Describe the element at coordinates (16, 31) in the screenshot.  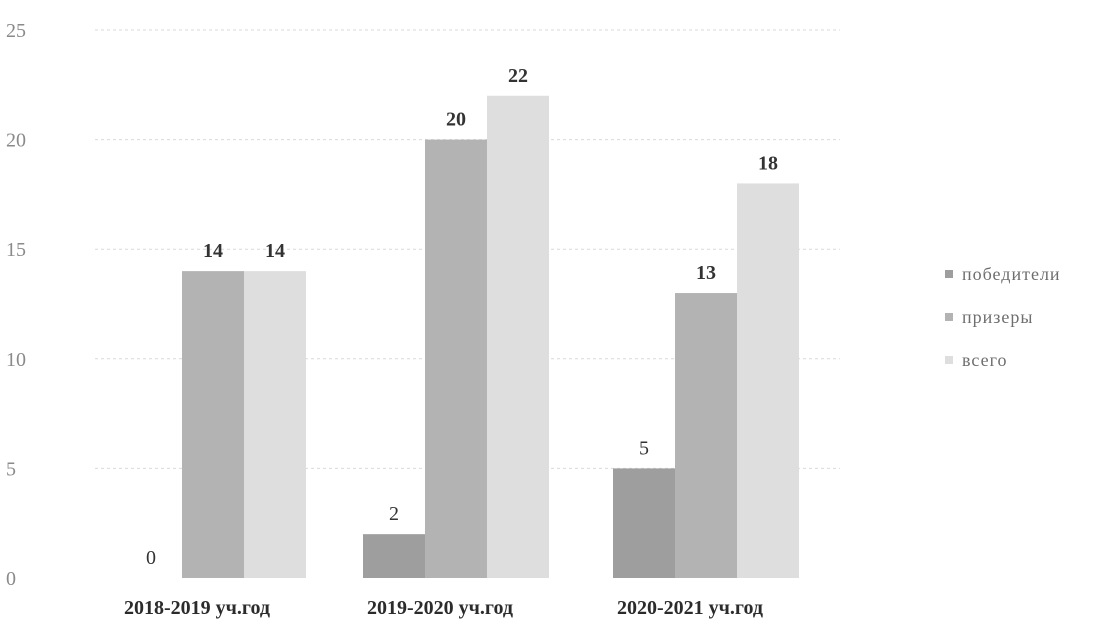
I see `y-tick-label: 25` at that location.